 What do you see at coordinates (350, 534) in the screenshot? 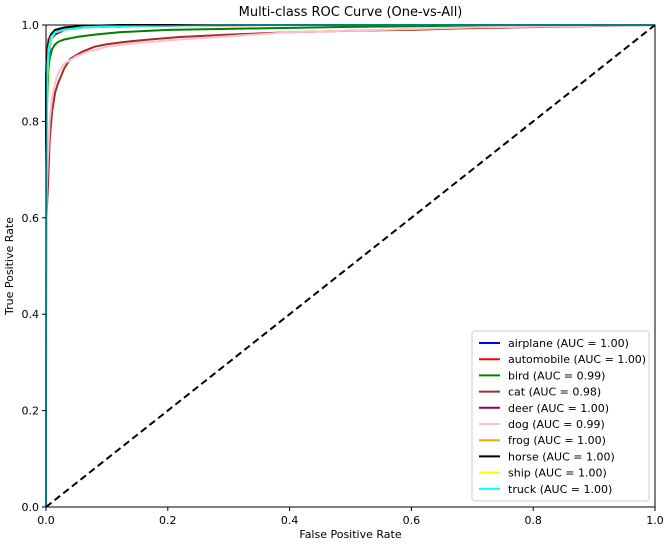
I see `x-axis-label: False Positive Rate` at bounding box center [350, 534].